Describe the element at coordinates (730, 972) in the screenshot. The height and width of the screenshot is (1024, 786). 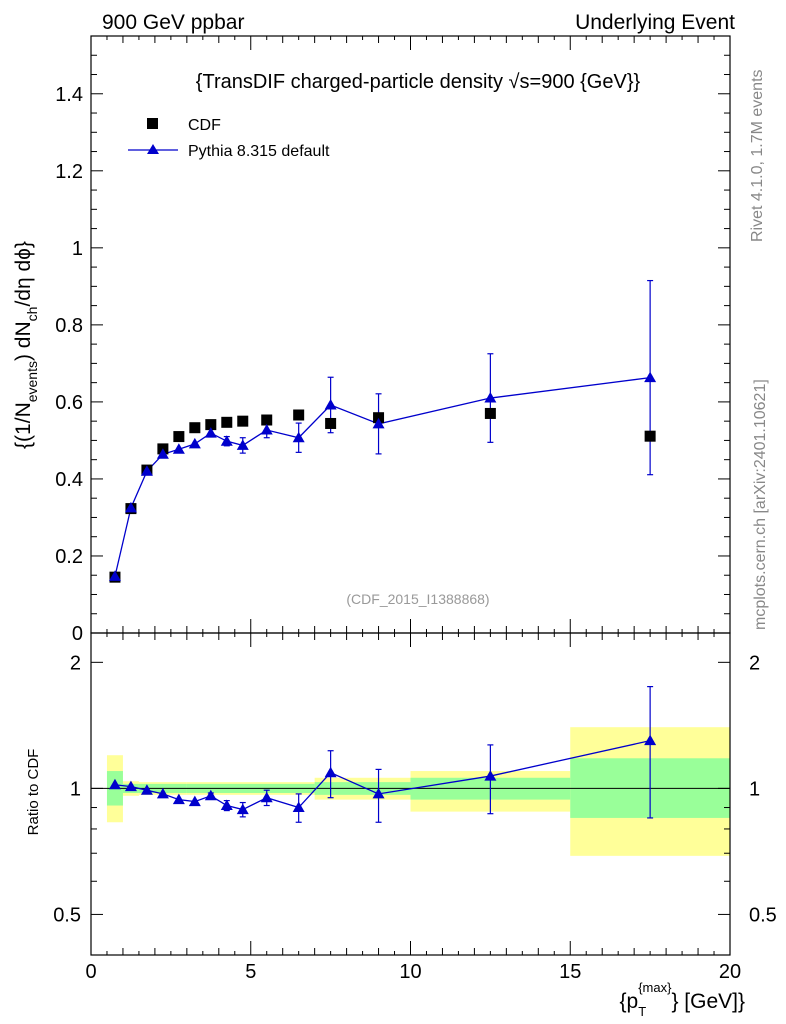
I see `x-tick-label: 20` at that location.